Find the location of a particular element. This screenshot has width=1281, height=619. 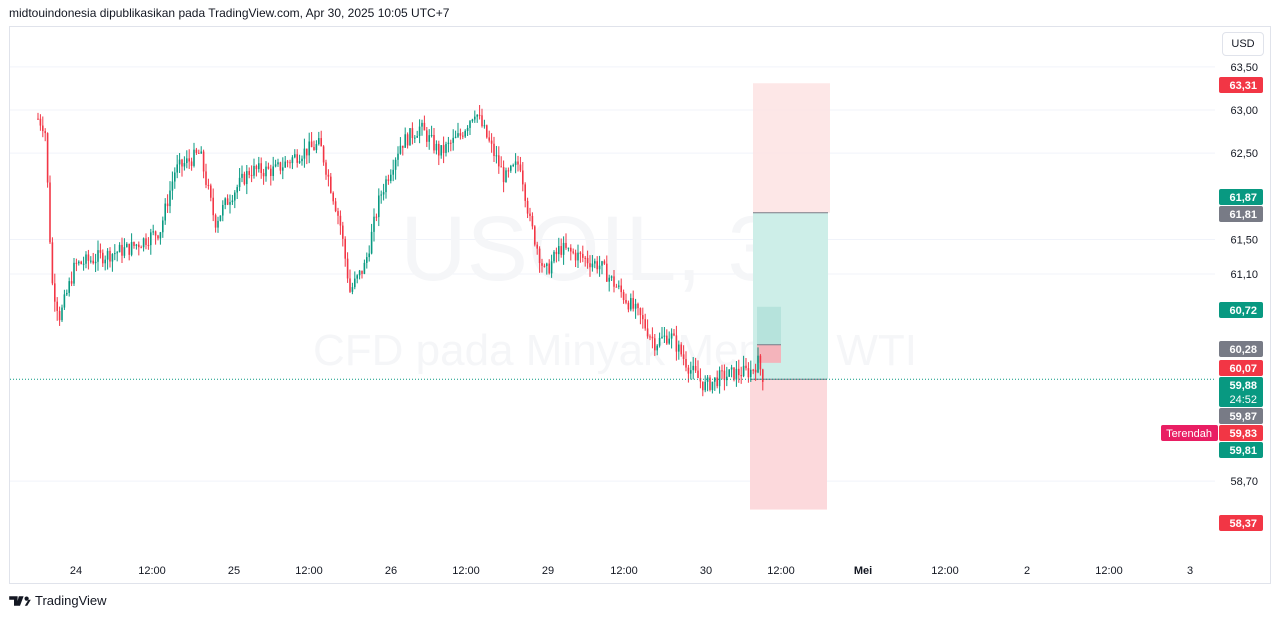

price-tick-label: 61,50 is located at coordinates (1244, 240).